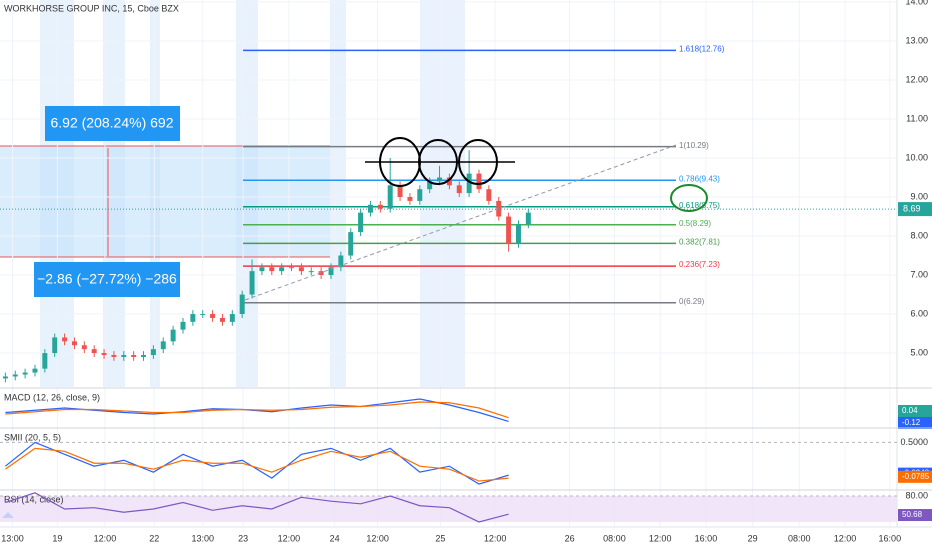 This screenshot has height=550, width=932. Describe the element at coordinates (919, 196) in the screenshot. I see `y-tick-label: 9.00` at that location.